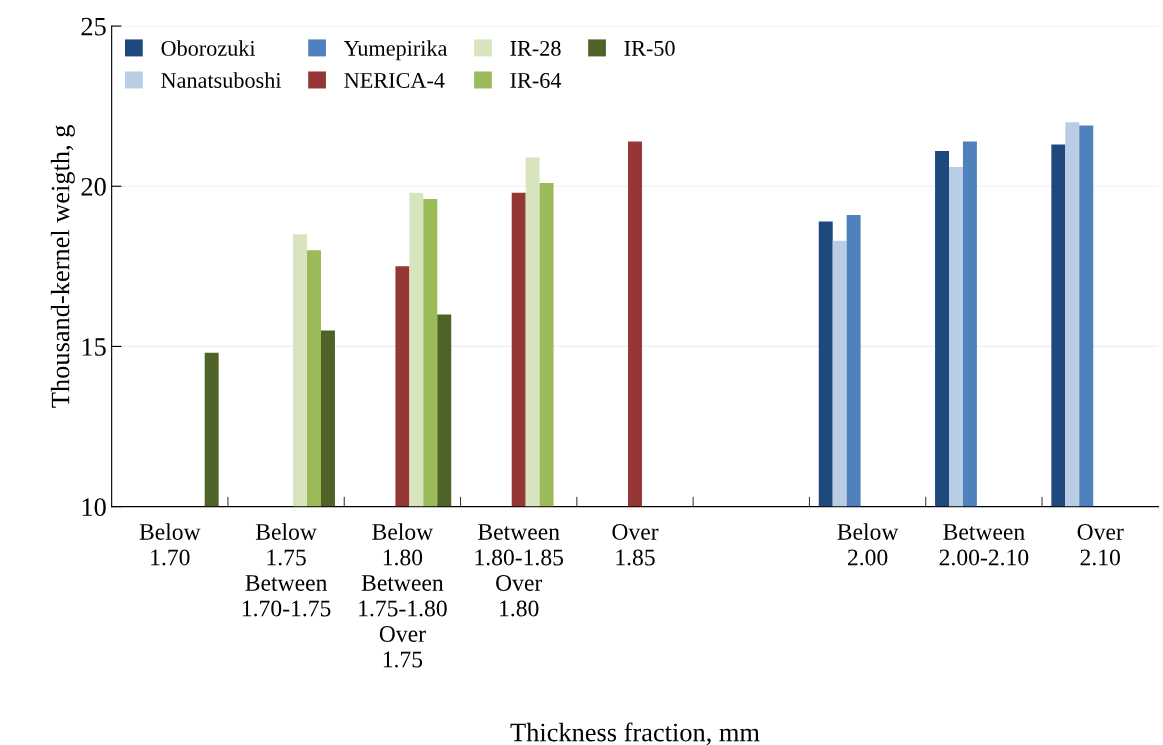 Image resolution: width=1163 pixels, height=745 pixels. What do you see at coordinates (649, 48) in the screenshot?
I see `legend-label: IR-50` at bounding box center [649, 48].